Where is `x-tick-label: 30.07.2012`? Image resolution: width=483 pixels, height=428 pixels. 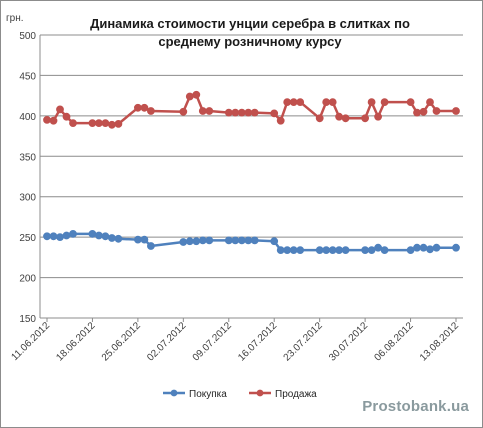
x-tick-label: 30.07.2012 is located at coordinates (348, 341).